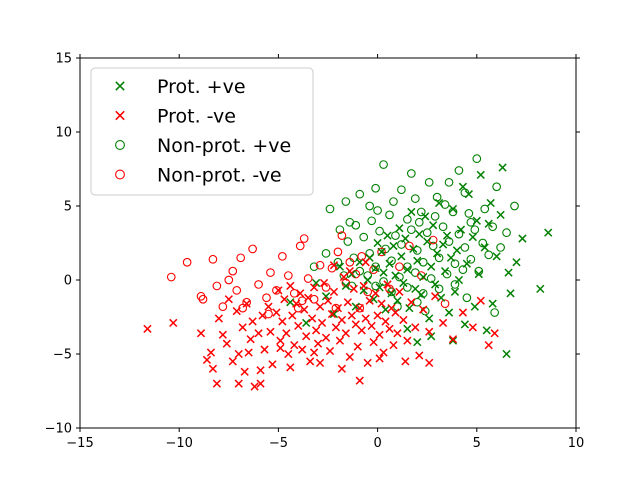 The height and width of the screenshot is (480, 640). Describe the element at coordinates (175, 117) in the screenshot. I see `legend-entry-prot-ve: Prot. -ve` at that location.